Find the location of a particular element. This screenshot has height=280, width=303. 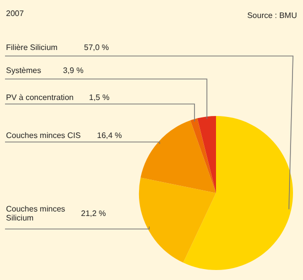

chart-title: 2007 is located at coordinates (15, 13).